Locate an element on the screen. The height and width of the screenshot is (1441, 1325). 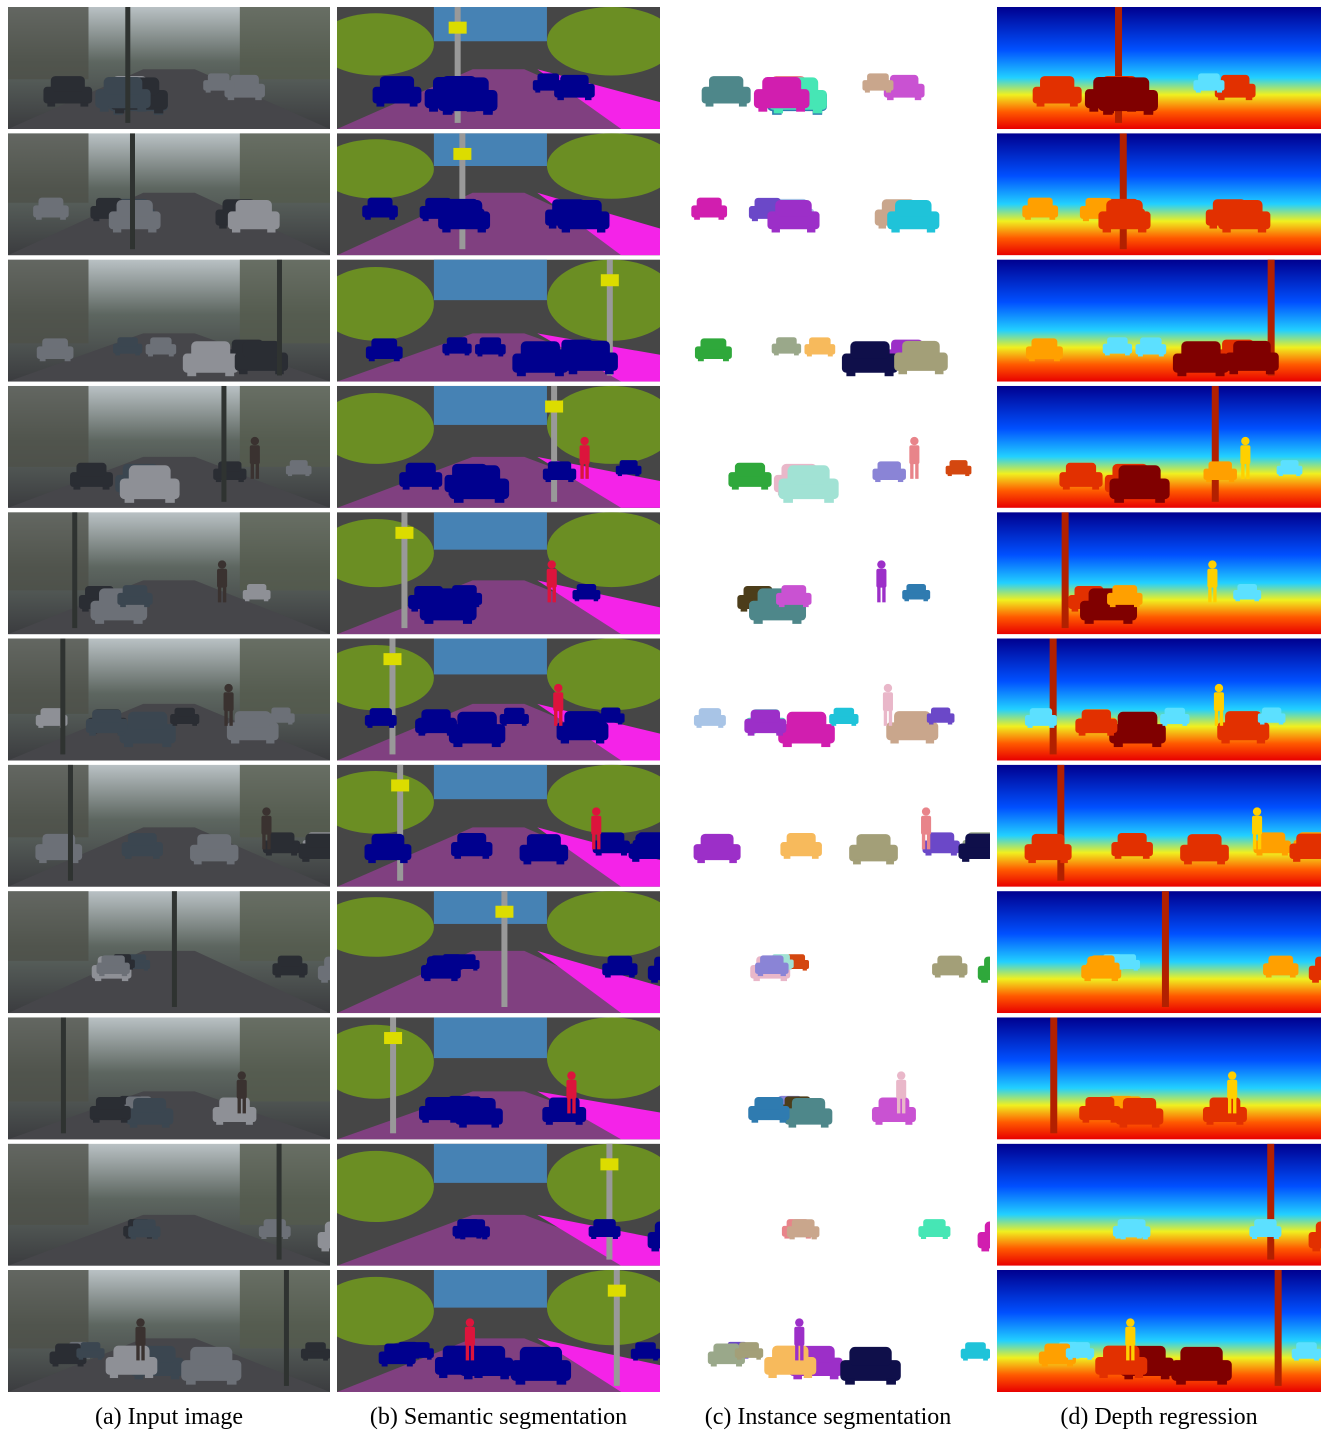
caption-instance-segmentation: (c) Instance segmentation is located at coordinates (828, 1417).